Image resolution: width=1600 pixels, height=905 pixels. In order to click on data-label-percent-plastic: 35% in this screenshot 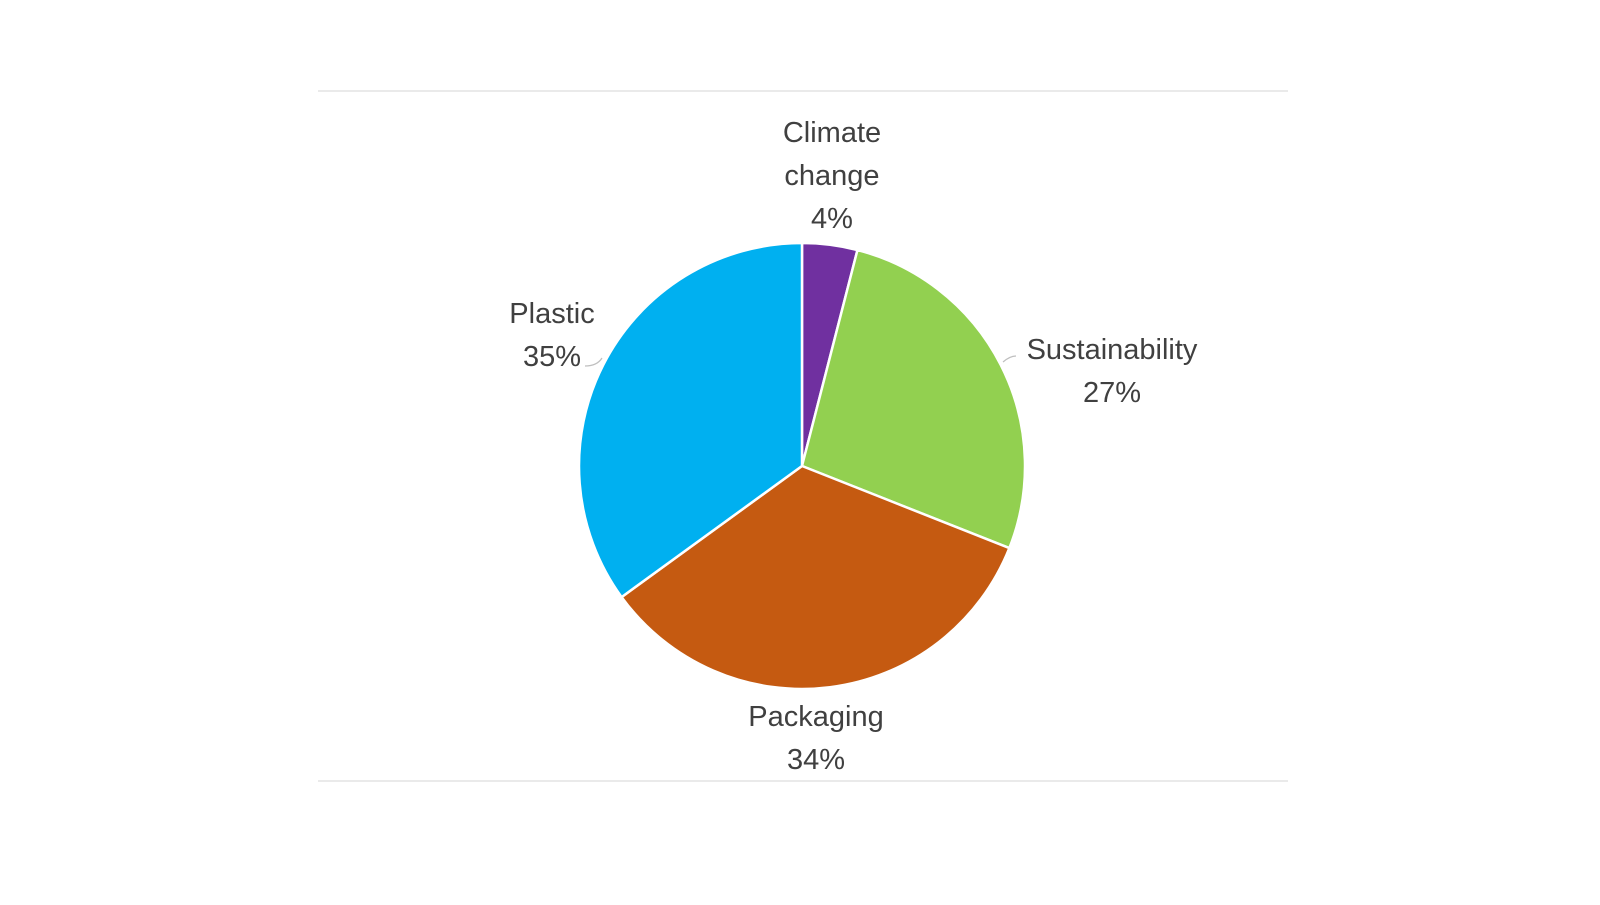, I will do `click(552, 357)`.